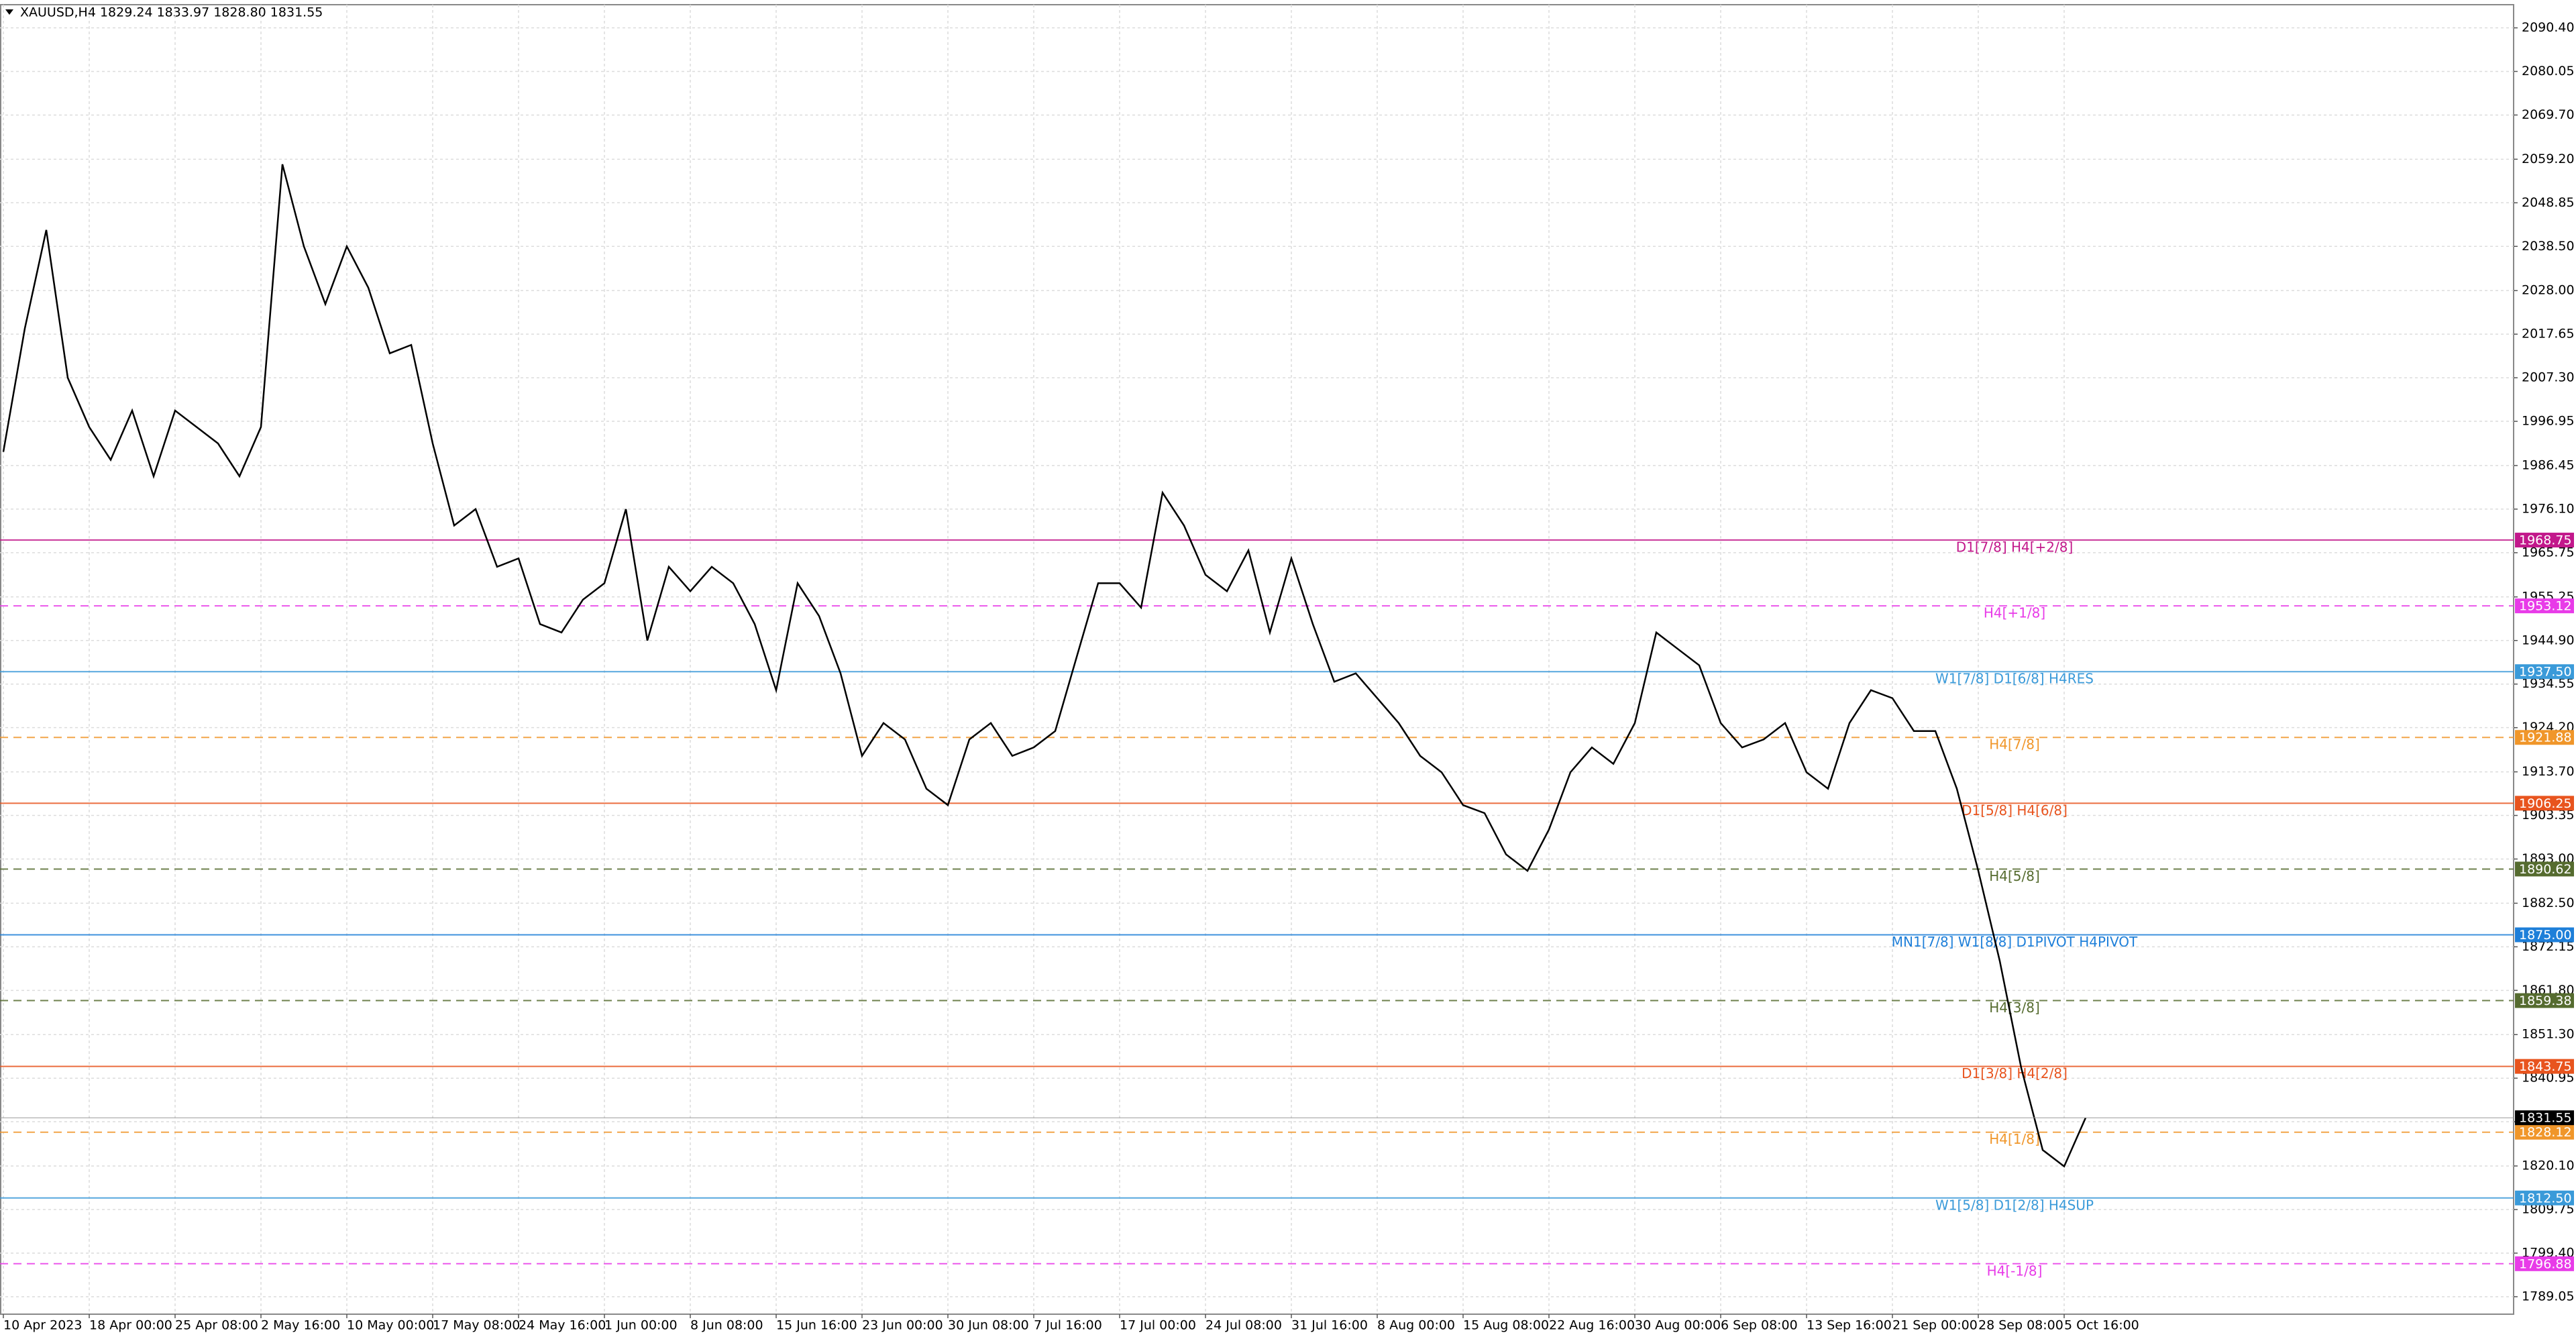  Describe the element at coordinates (2015, 1073) in the screenshot. I see `level-label: D1[3/8] H4[2/8]` at that location.